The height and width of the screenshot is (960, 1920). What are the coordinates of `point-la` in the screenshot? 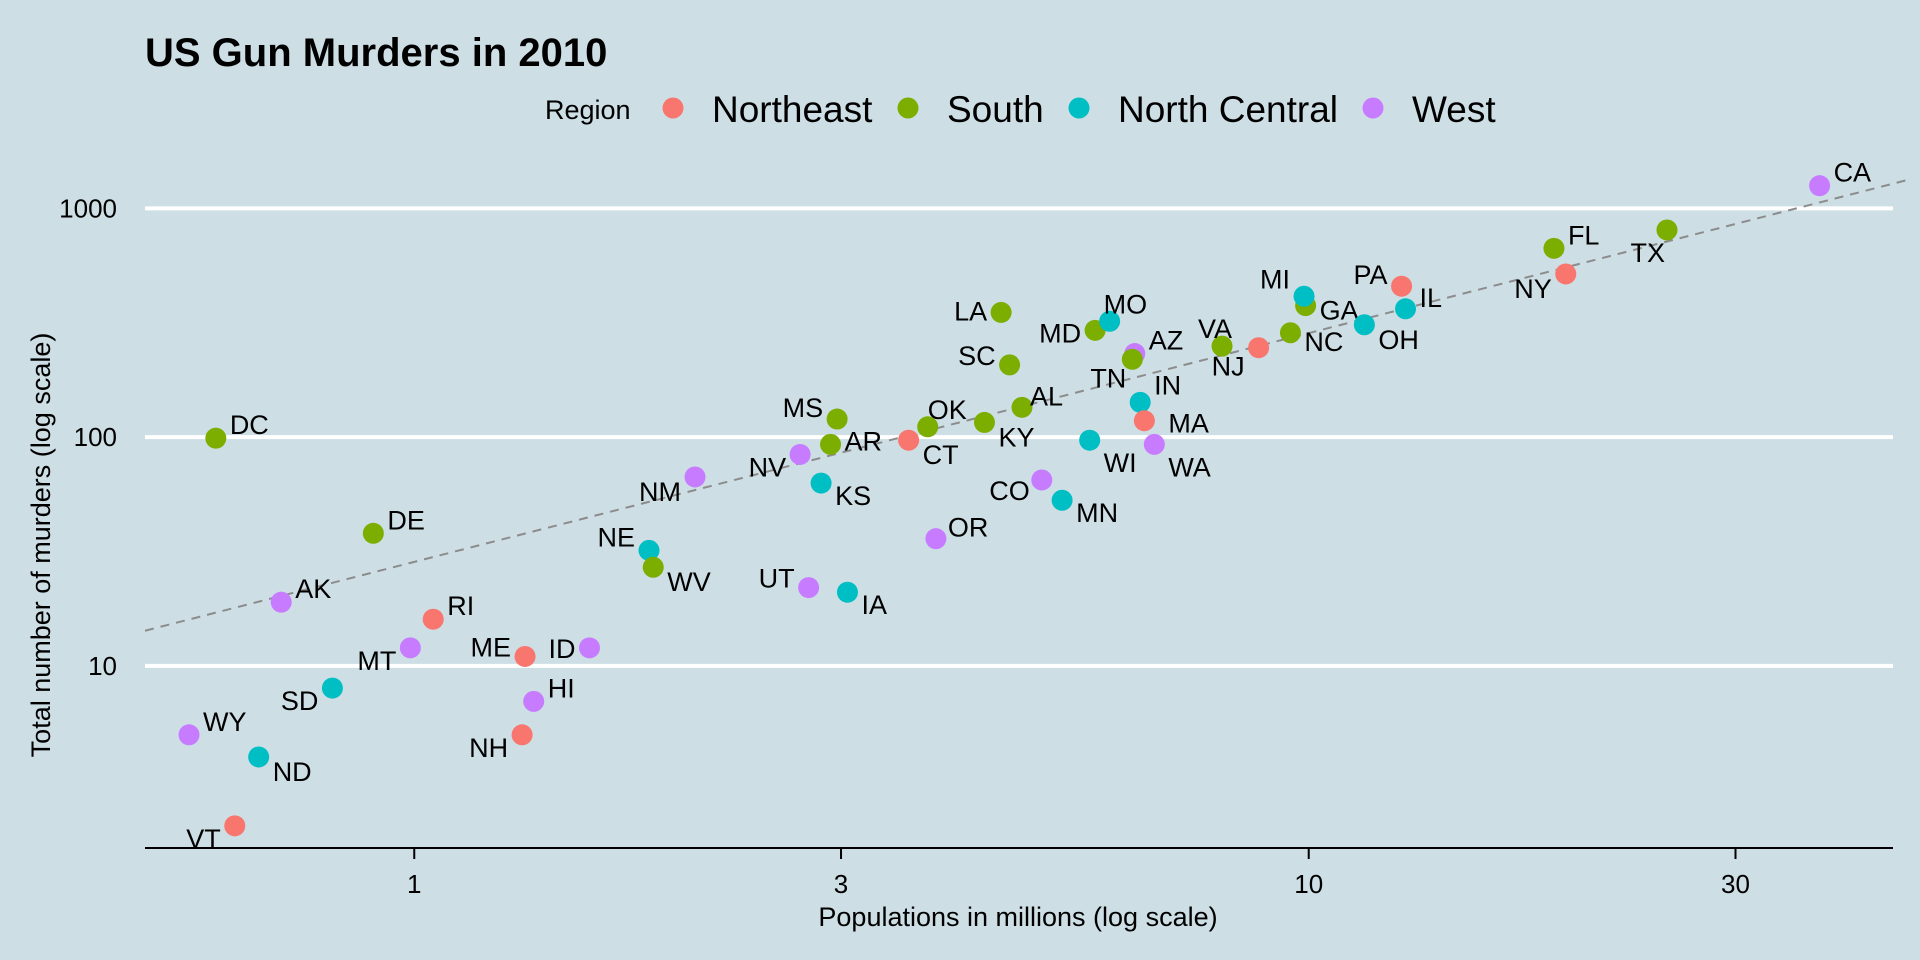 It's located at (1001, 312).